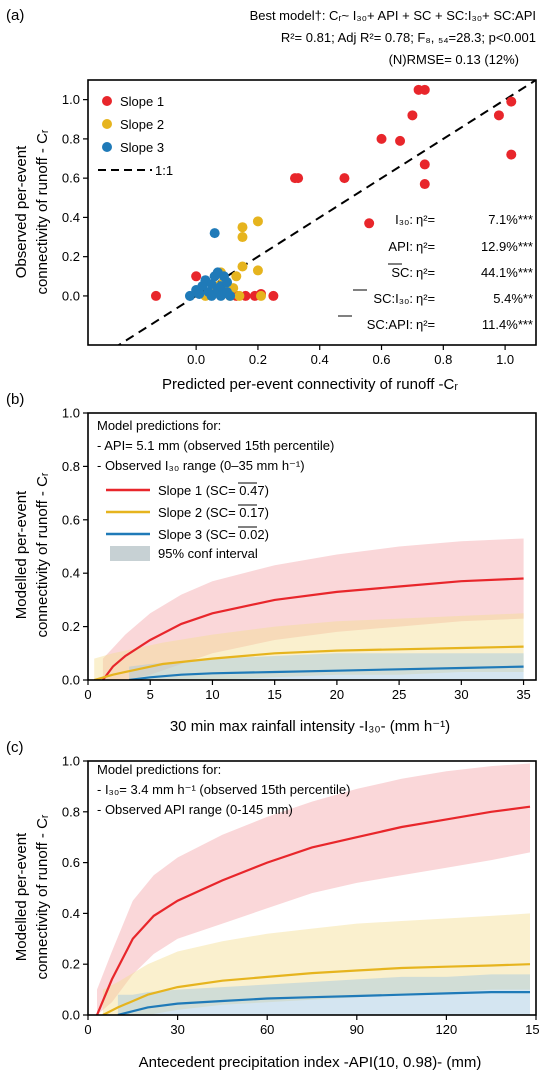 Image resolution: width=539 pixels, height=1073 pixels. Describe the element at coordinates (15, 747) in the screenshot. I see `panel-c-label: (c)` at that location.